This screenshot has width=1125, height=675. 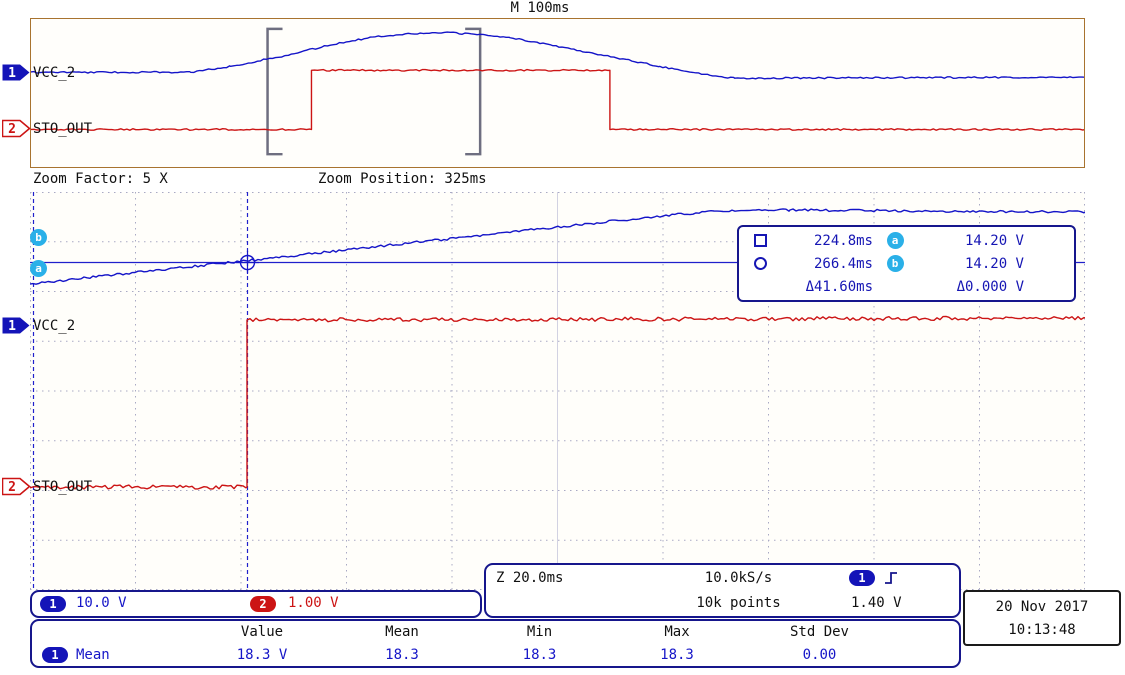 What do you see at coordinates (891, 577) in the screenshot?
I see `trigger-slope-icon` at bounding box center [891, 577].